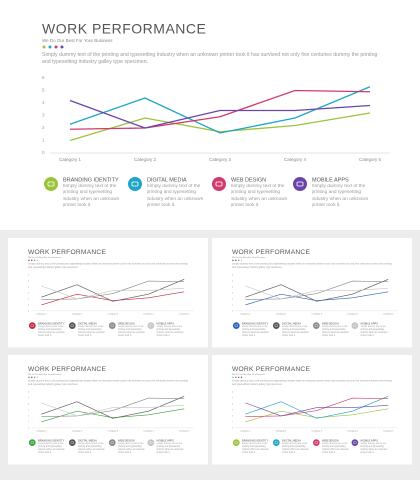 The height and width of the screenshot is (480, 420). Describe the element at coordinates (148, 431) in the screenshot. I see `x-tick-label: Category 4` at that location.